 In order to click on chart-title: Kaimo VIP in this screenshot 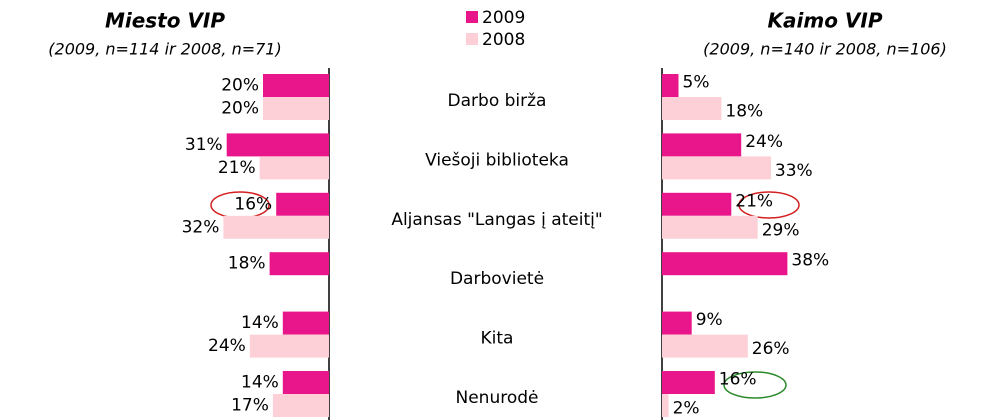, I will do `click(825, 21)`.